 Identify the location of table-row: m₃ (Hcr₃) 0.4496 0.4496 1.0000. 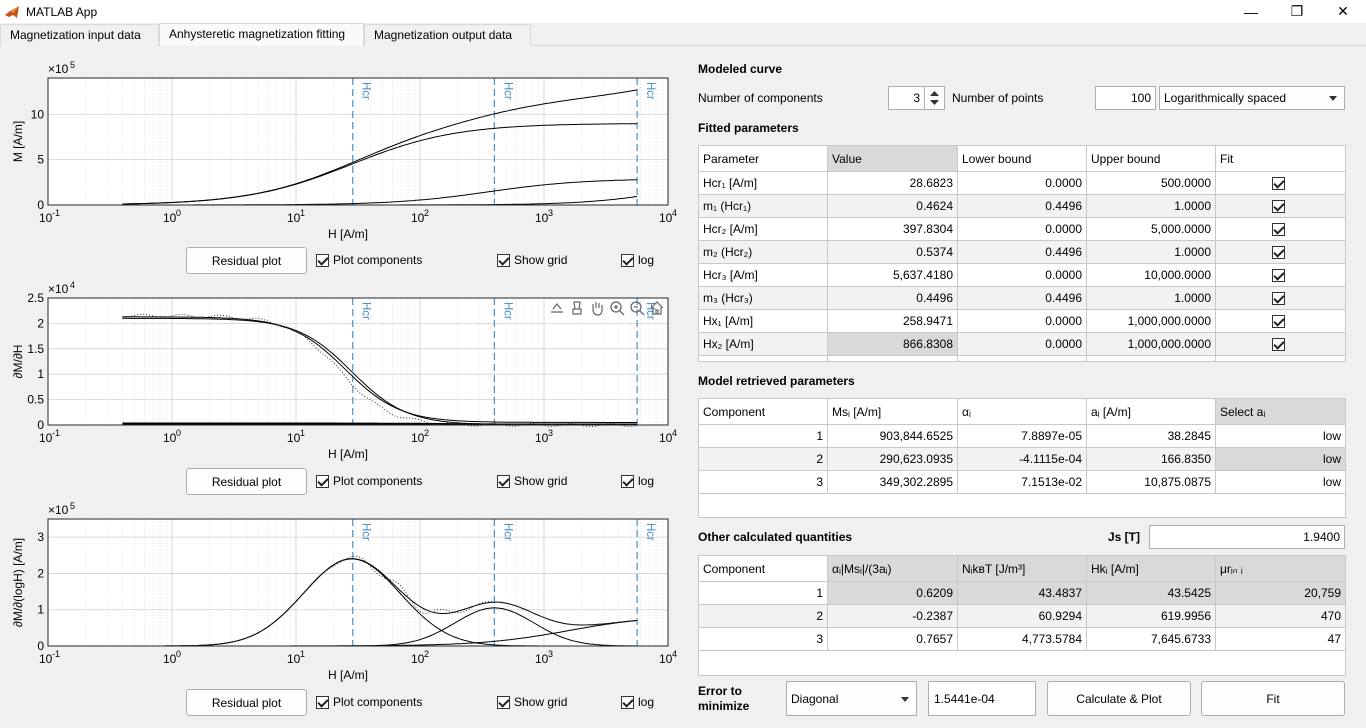
(1022, 298).